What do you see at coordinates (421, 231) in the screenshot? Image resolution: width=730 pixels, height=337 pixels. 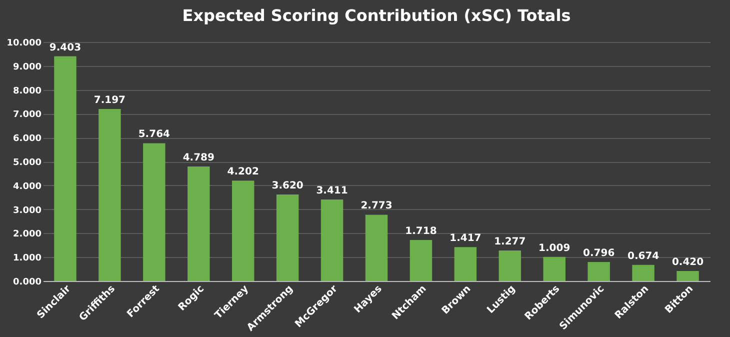 I see `data-label: 1.718` at bounding box center [421, 231].